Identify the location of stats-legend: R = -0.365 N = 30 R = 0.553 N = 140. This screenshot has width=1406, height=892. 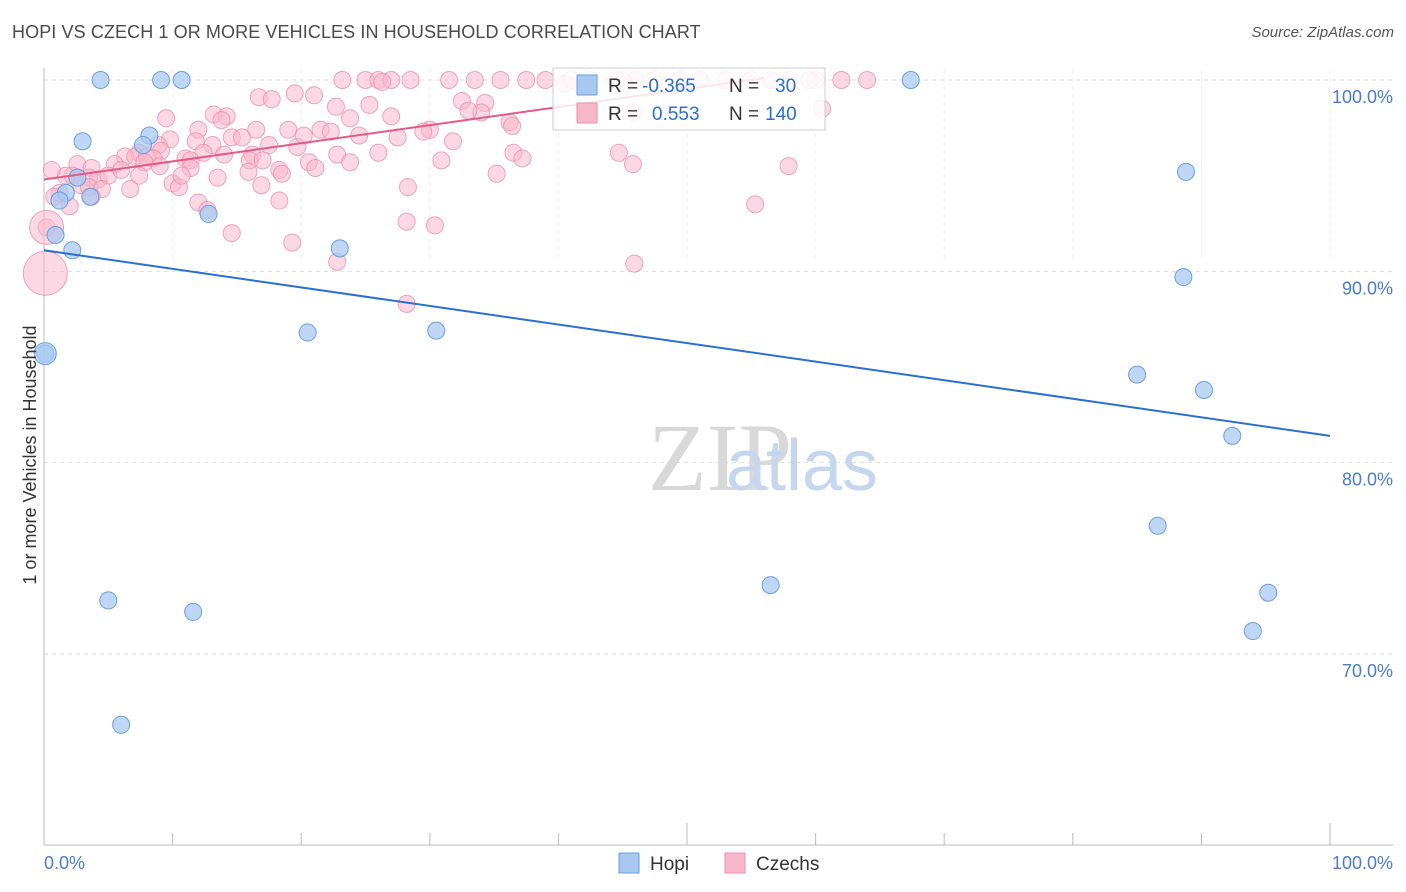
(689, 99).